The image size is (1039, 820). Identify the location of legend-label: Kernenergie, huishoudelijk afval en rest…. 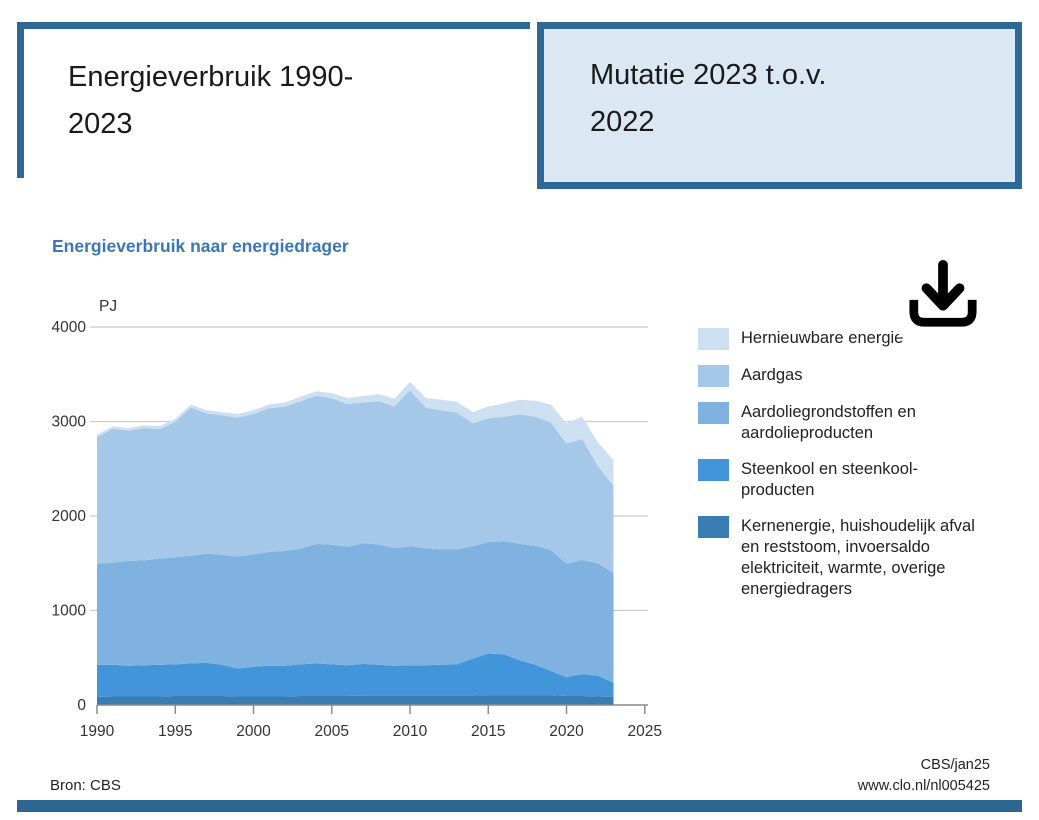
(858, 557).